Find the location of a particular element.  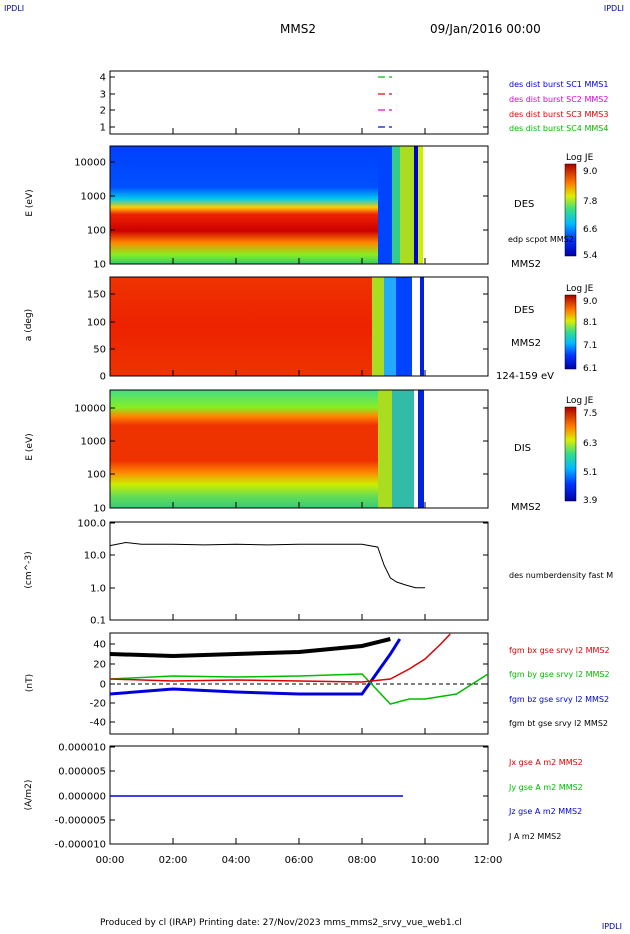

cb2-tick: 9.0 is located at coordinates (590, 172).